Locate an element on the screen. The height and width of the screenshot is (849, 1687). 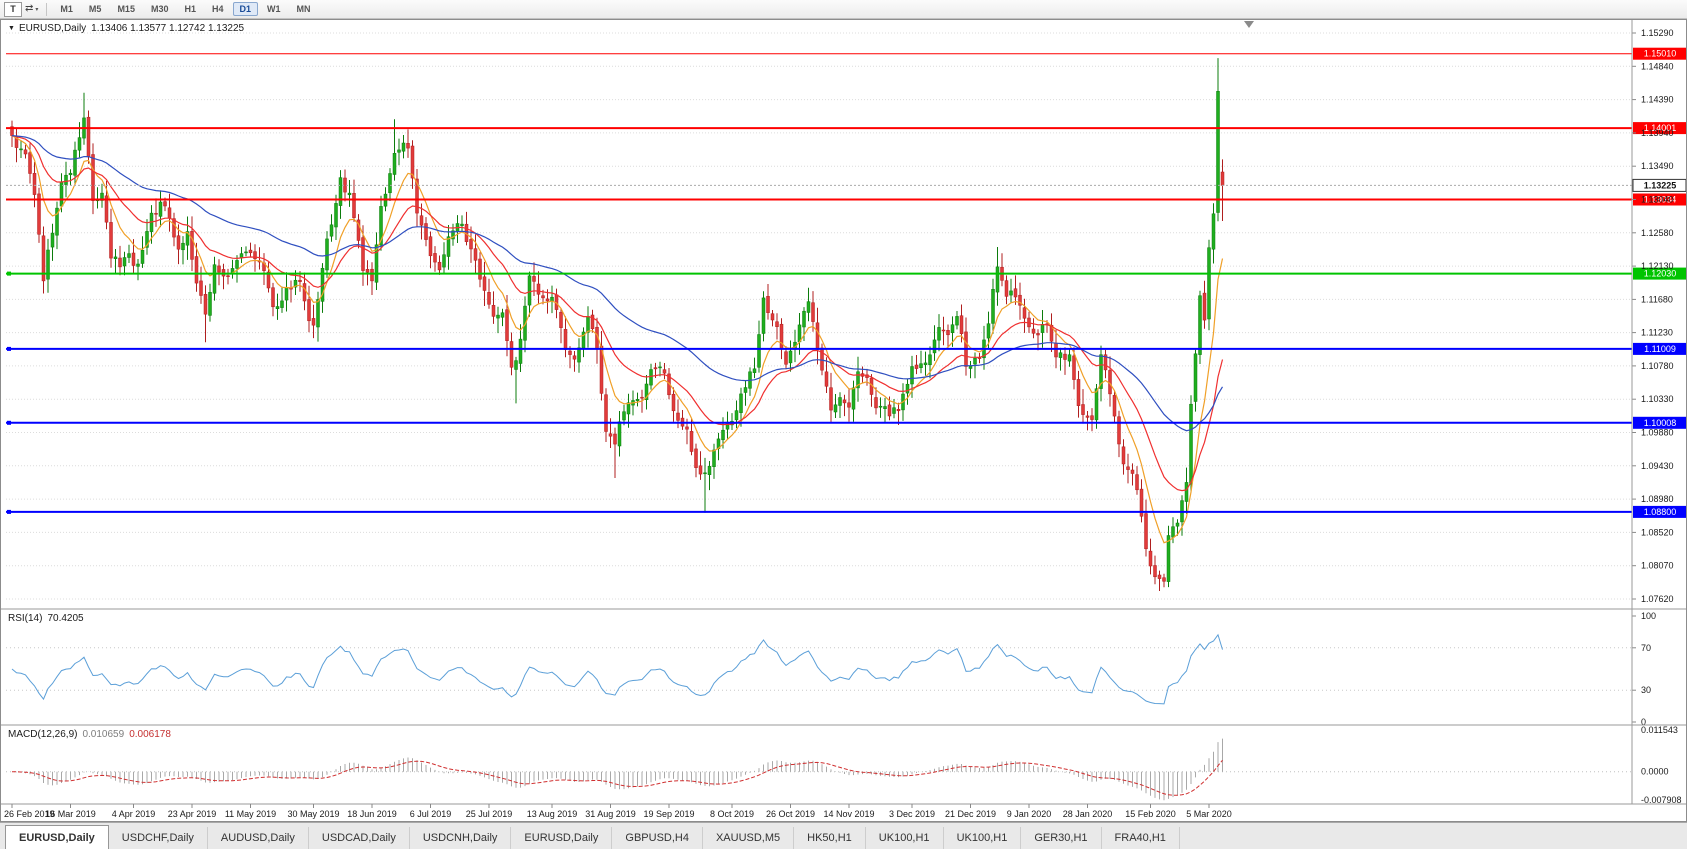
chart-tab-xauusd-m5: XAUUSD,M5 is located at coordinates (749, 838).